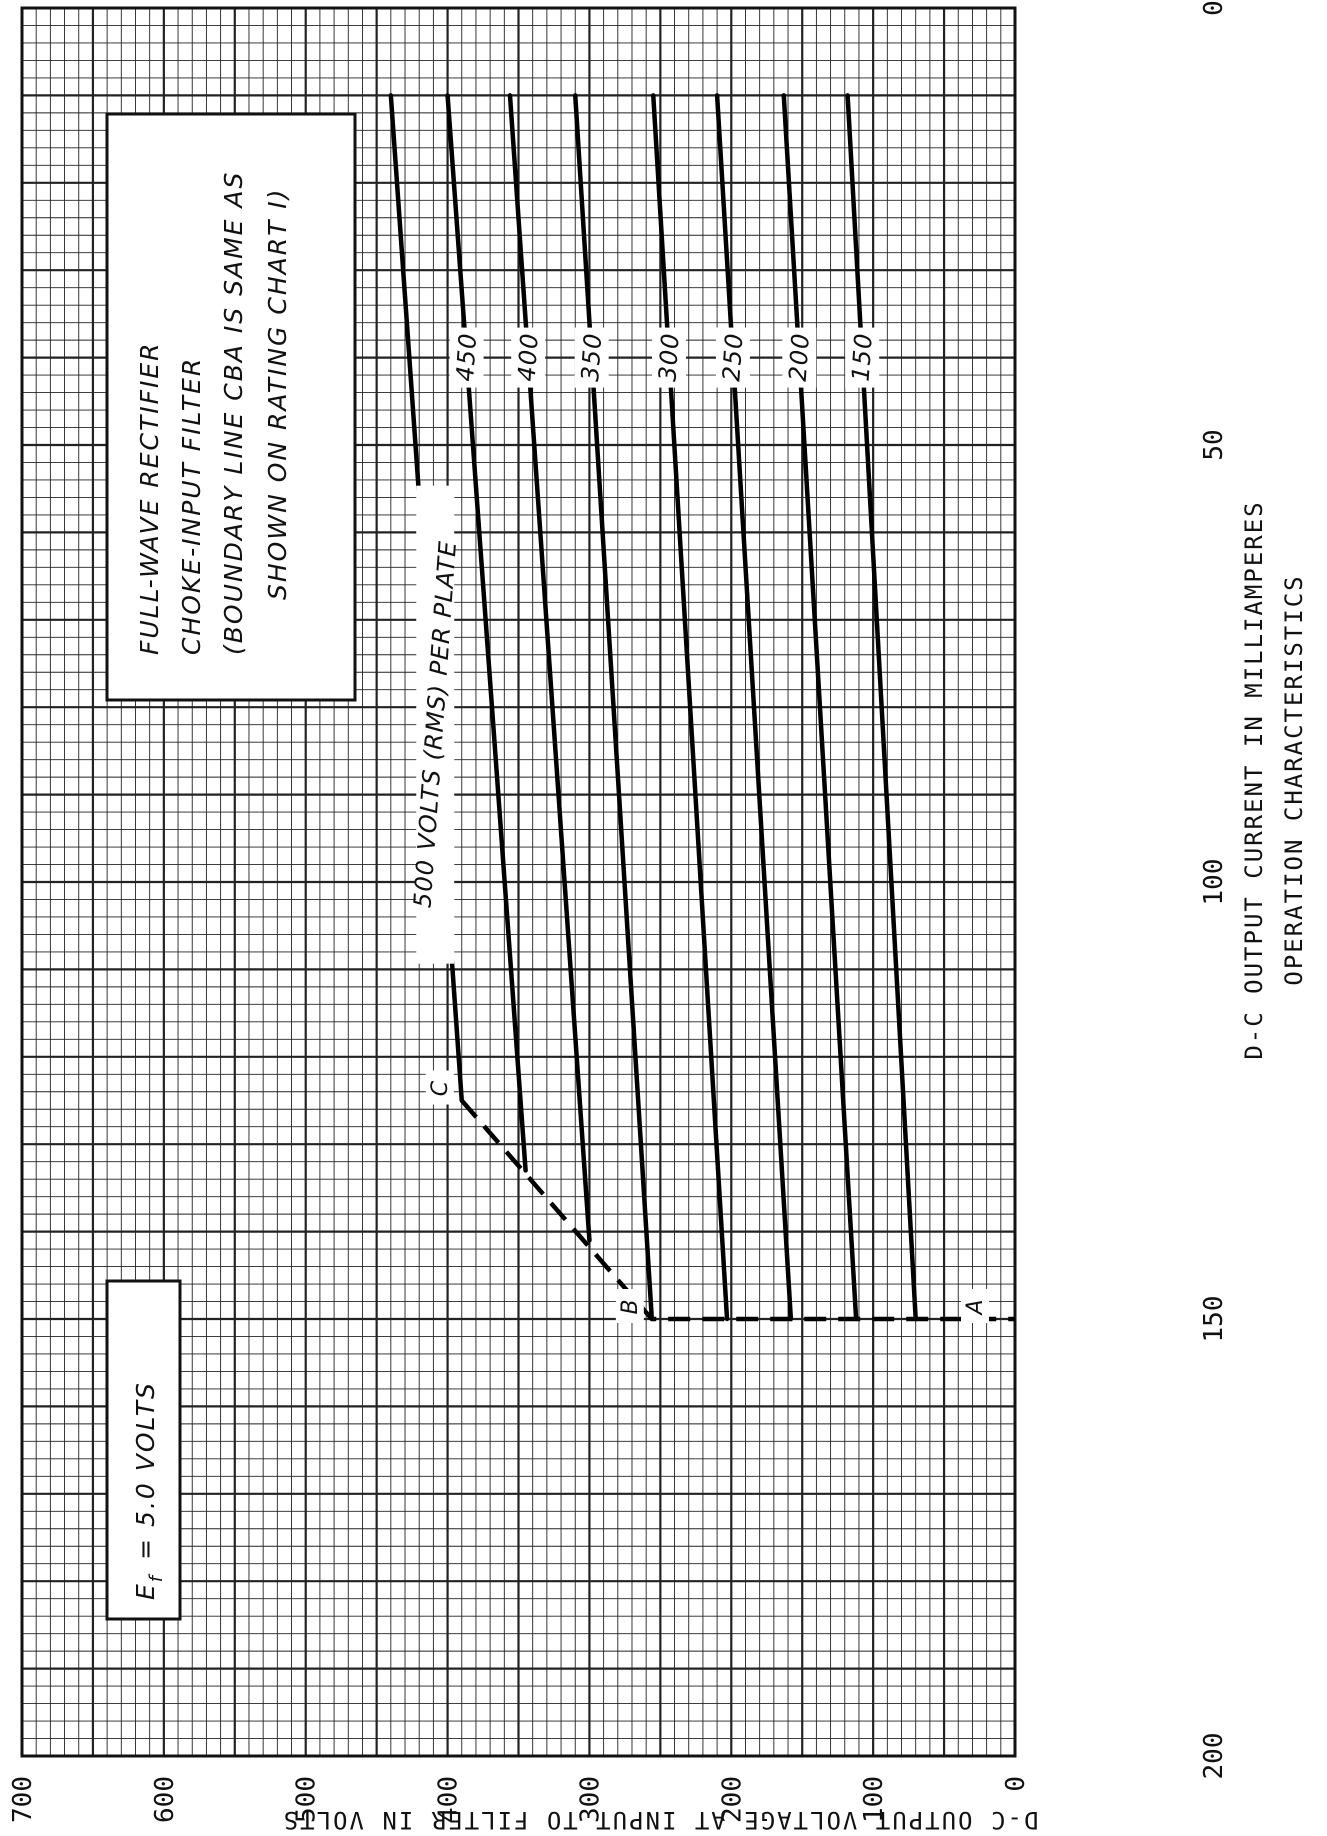 The image size is (1327, 1836). What do you see at coordinates (233, 413) in the screenshot?
I see `note-line: (BOUNDARY LINE CBA IS SAME AS` at bounding box center [233, 413].